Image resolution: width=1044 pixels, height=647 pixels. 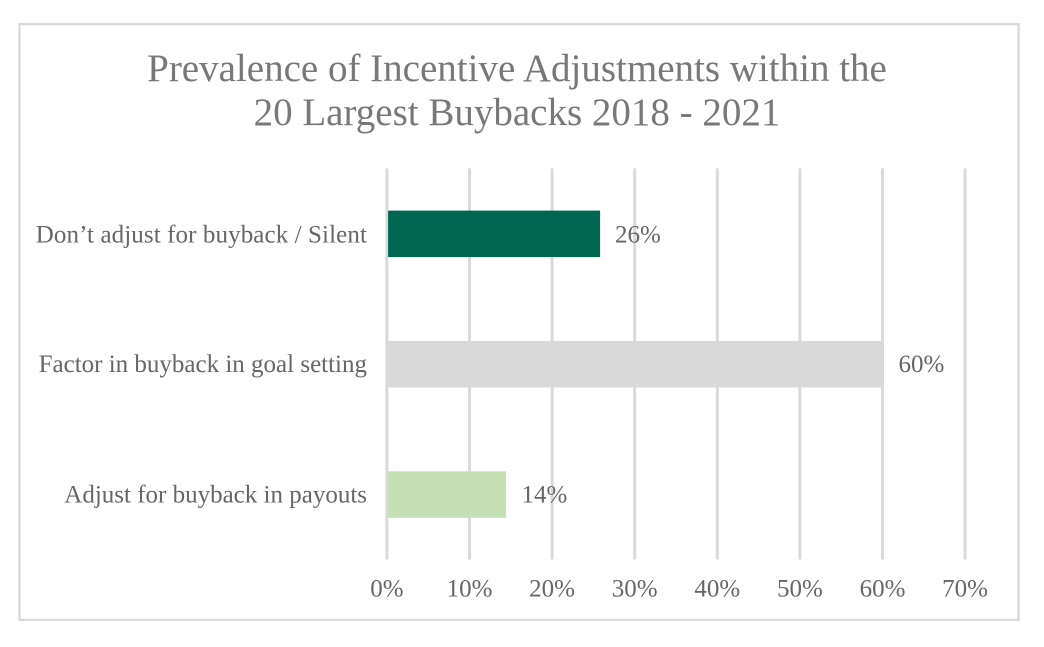 What do you see at coordinates (638, 234) in the screenshot?
I see `svg-text: 26%` at bounding box center [638, 234].